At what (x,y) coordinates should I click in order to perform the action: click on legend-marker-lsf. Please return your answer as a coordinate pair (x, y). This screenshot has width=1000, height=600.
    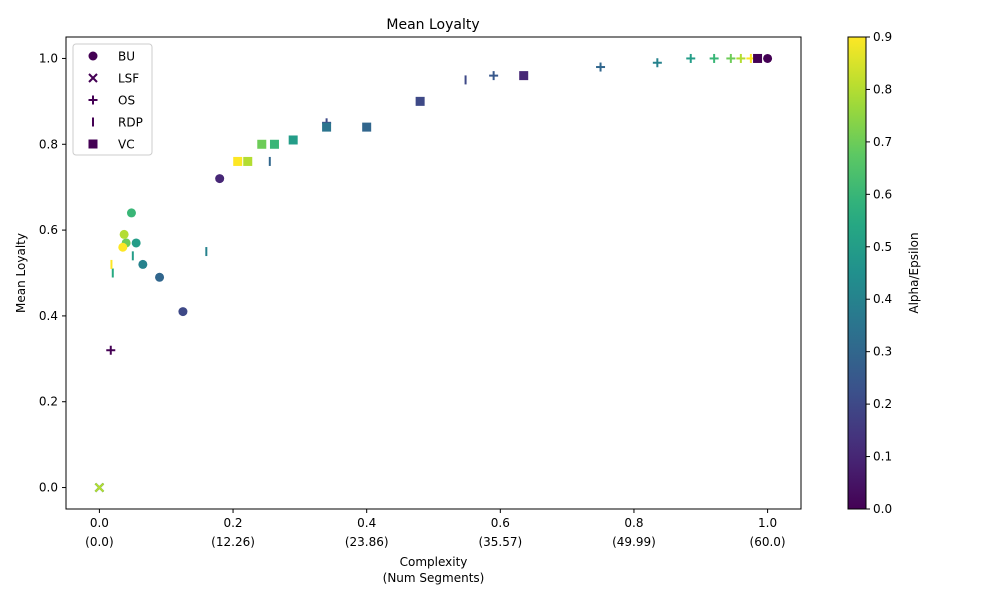
    Looking at the image, I should click on (93, 78).